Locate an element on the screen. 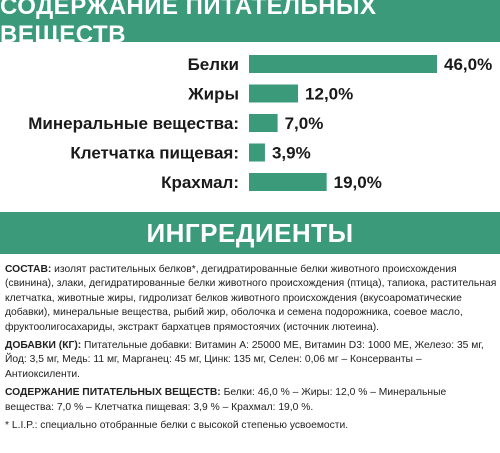 Image resolution: width=500 pixels, height=453 pixels. category-label: Жиры is located at coordinates (213, 94).